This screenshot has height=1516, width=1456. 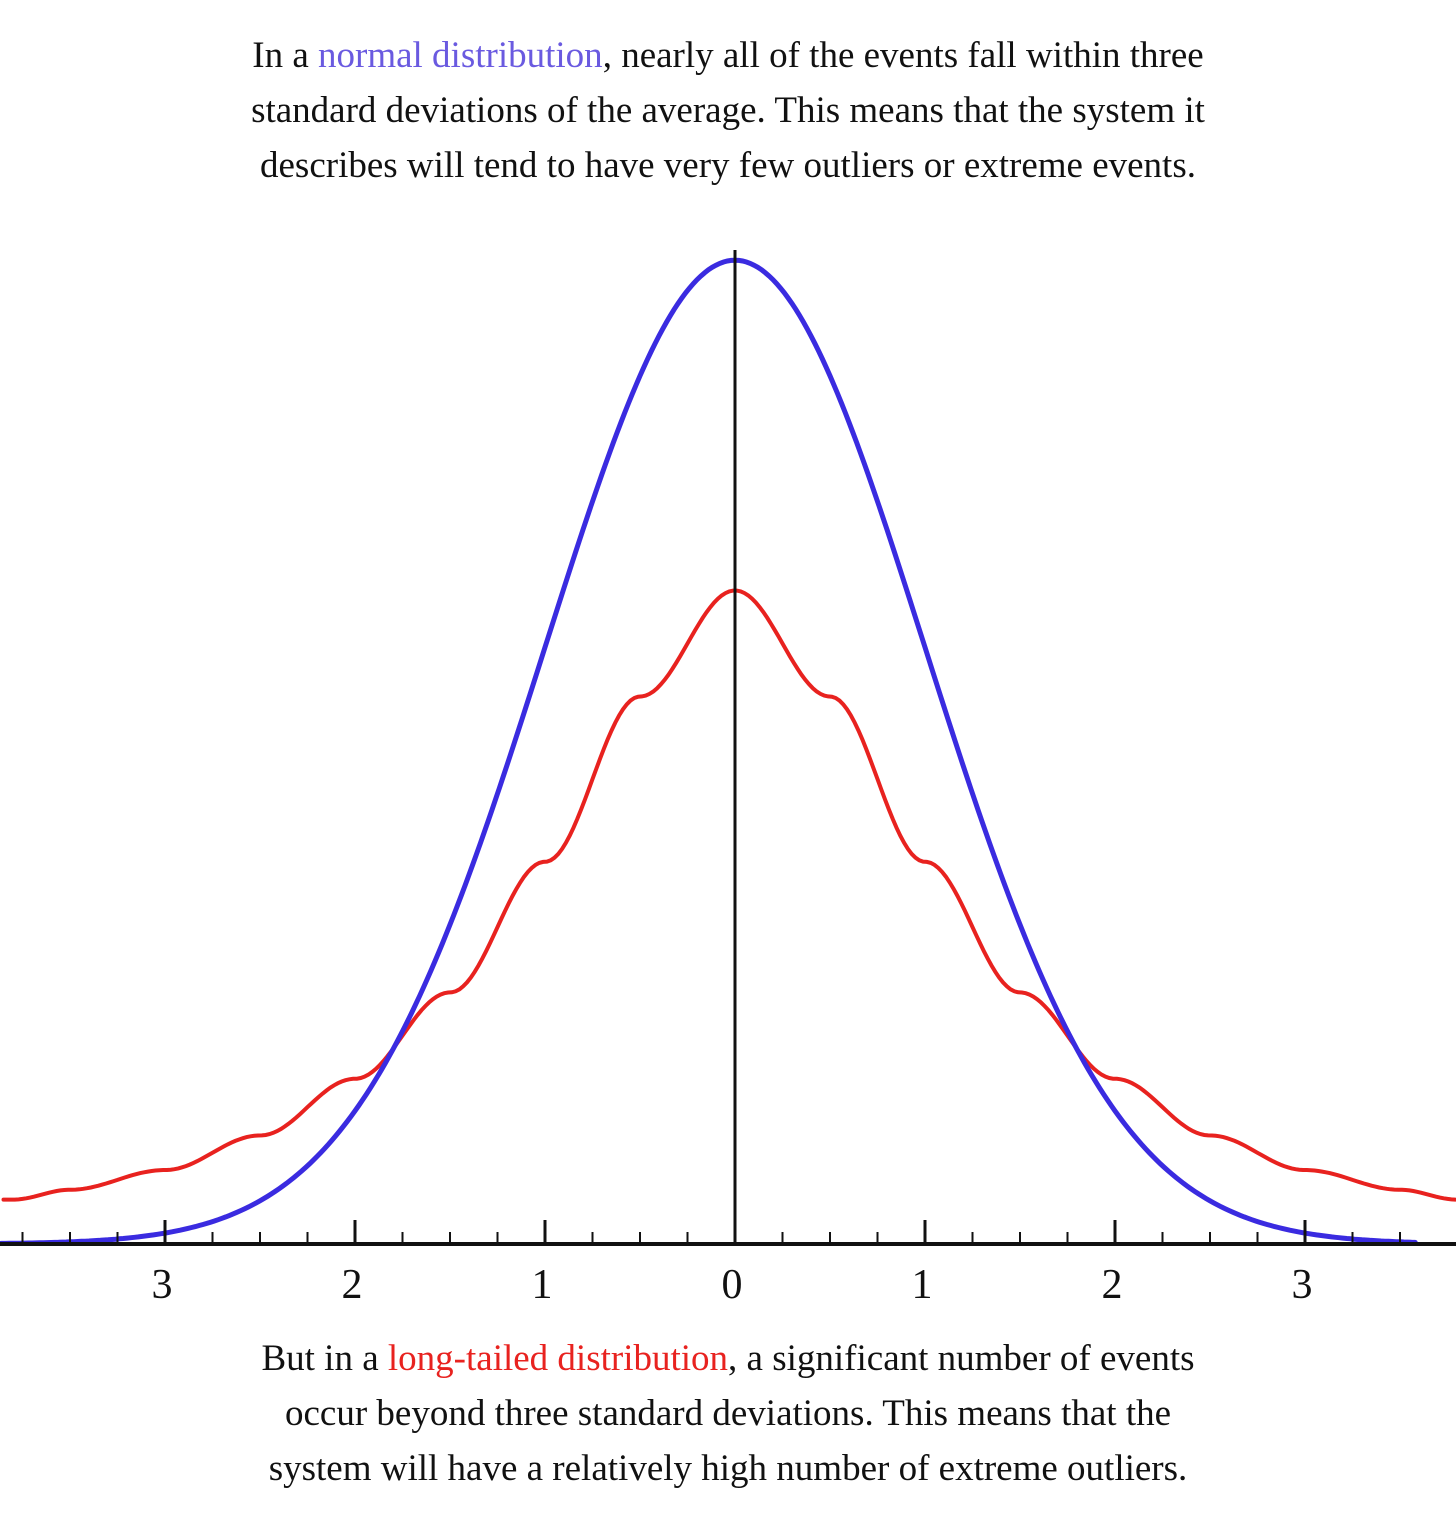 I want to click on normal-distribution-highlight: normal distribution, so click(x=460, y=55).